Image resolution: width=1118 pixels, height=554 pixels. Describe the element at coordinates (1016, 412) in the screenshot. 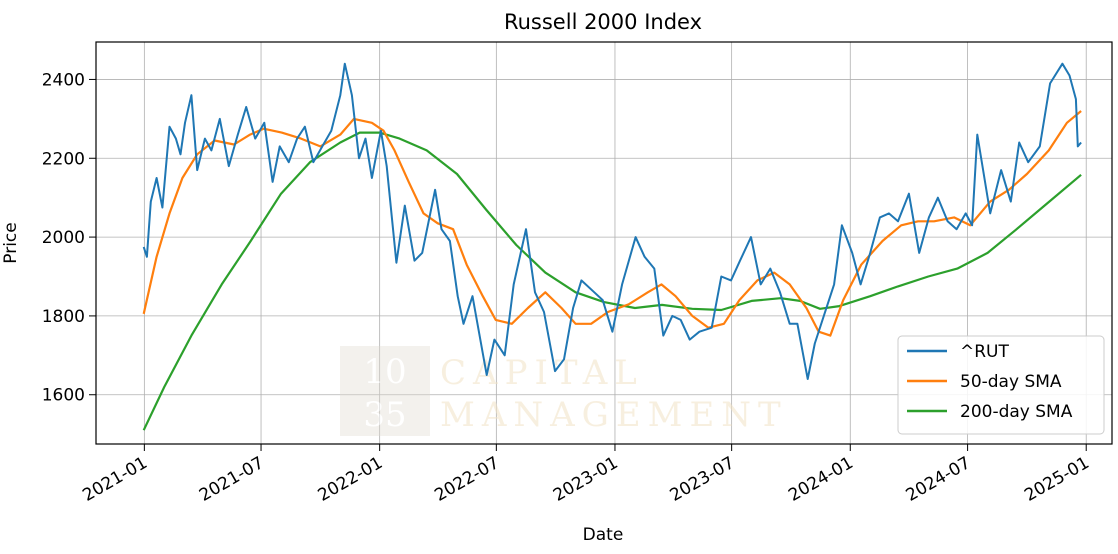

I see `legend-label-sma200: 200-day SMA` at that location.